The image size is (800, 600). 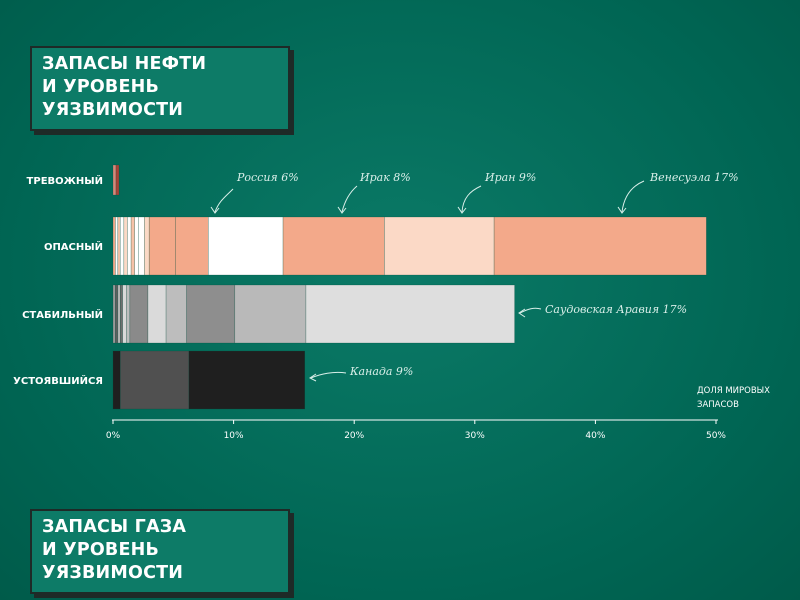 I want to click on annotation: Ирак 8%, so click(x=374, y=192).